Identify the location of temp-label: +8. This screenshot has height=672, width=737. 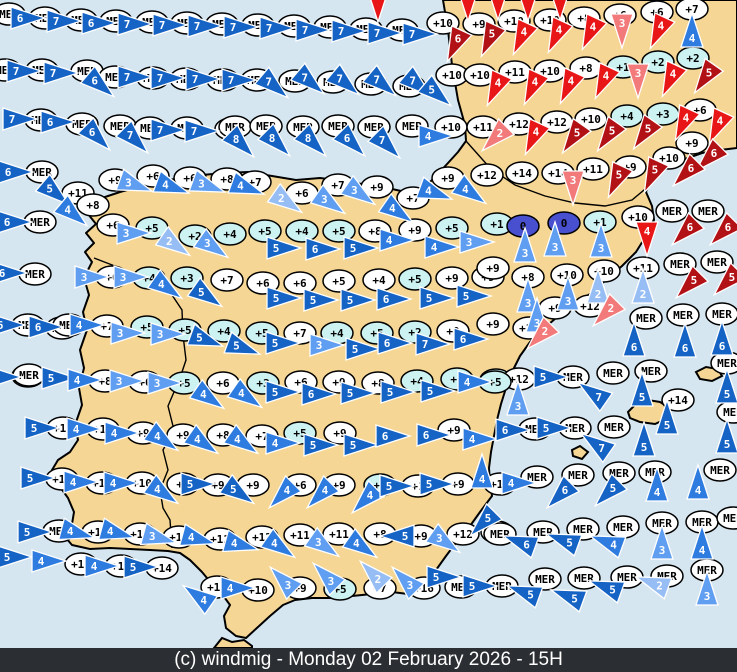
(93, 205).